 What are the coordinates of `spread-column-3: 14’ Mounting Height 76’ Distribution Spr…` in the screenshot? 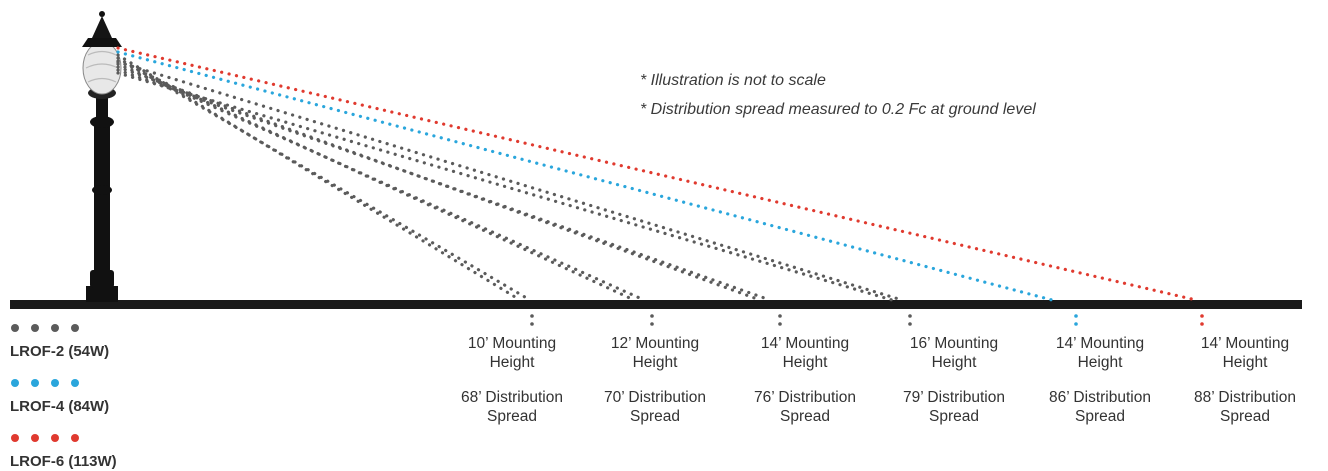 It's located at (805, 380).